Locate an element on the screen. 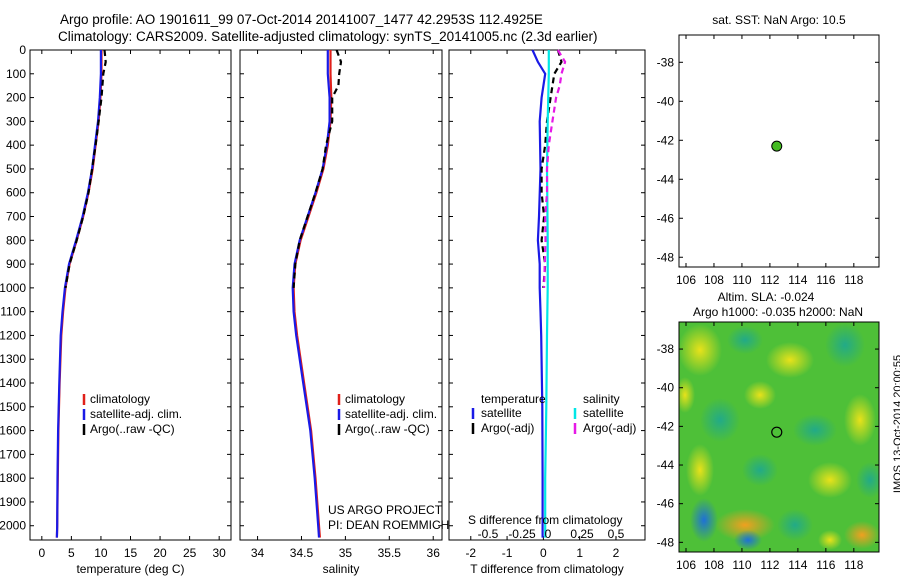 The image size is (900, 580). top-axis-tick-label: -0.25 is located at coordinates (522, 534).